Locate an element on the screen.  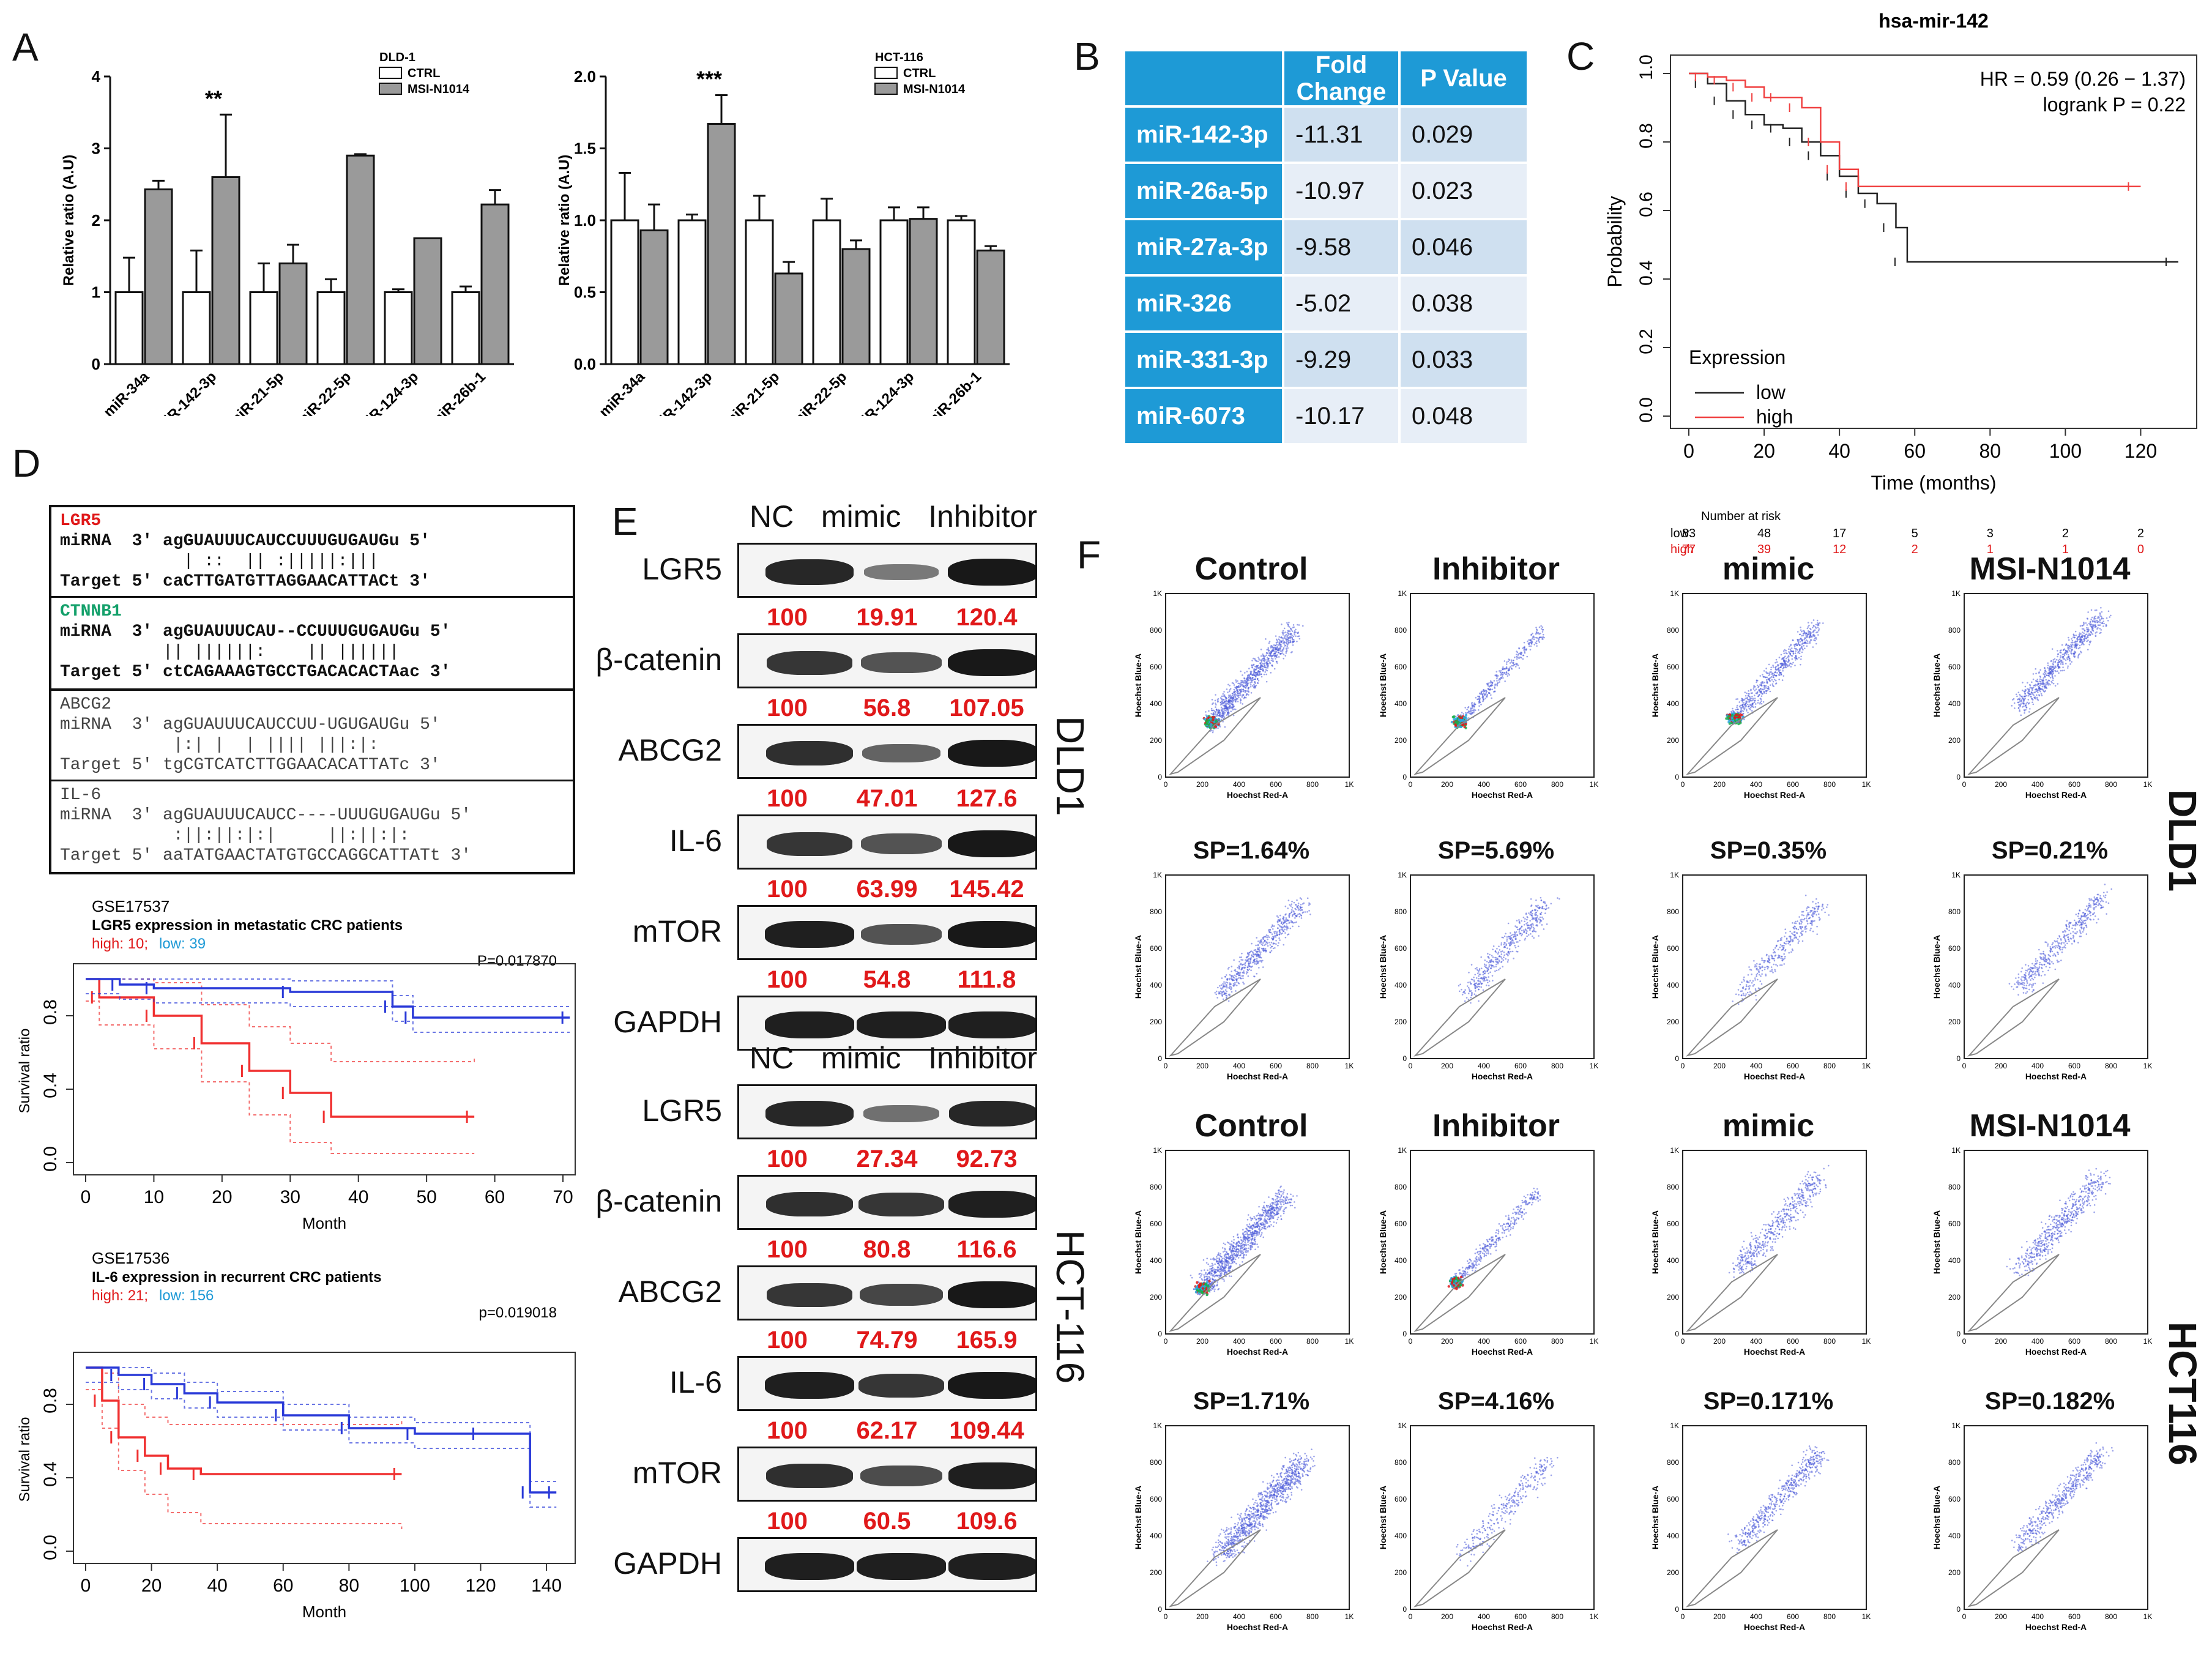
mirna-sequence: miRNA 3' agGUAUUUCAUCCUU-UGUGAUGu 5' is located at coordinates (250, 725).